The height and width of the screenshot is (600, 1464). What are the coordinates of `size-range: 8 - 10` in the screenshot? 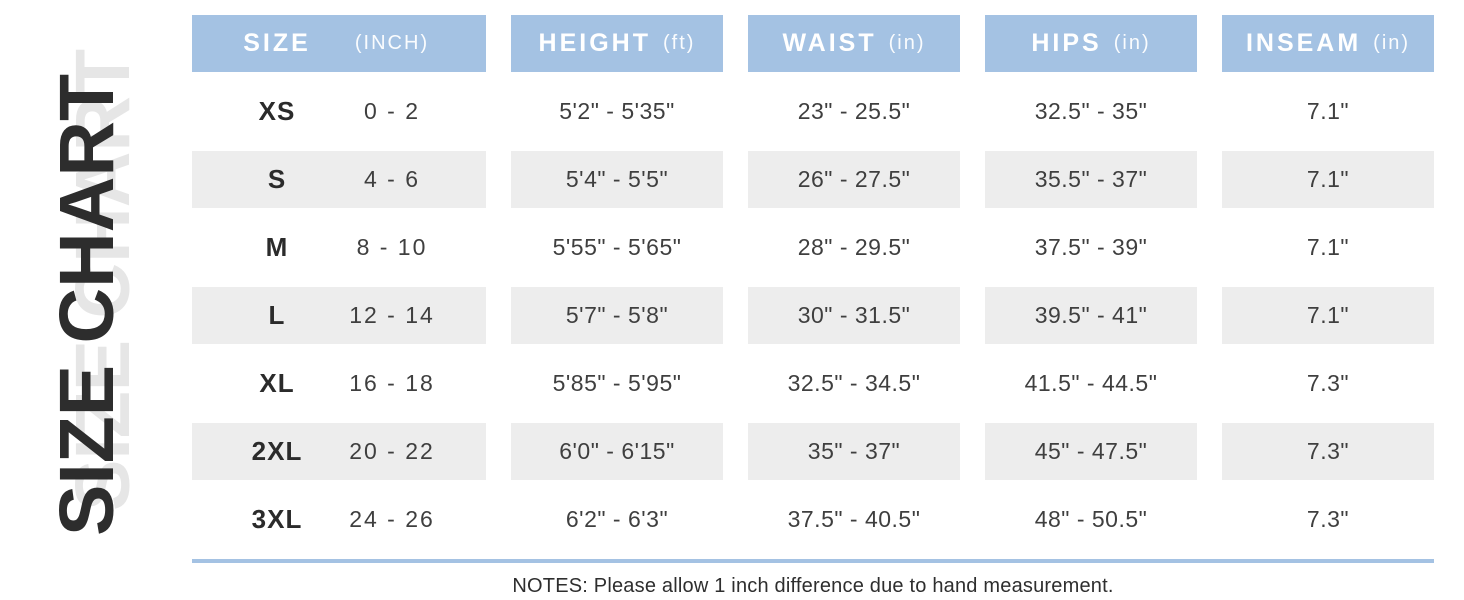 It's located at (392, 247).